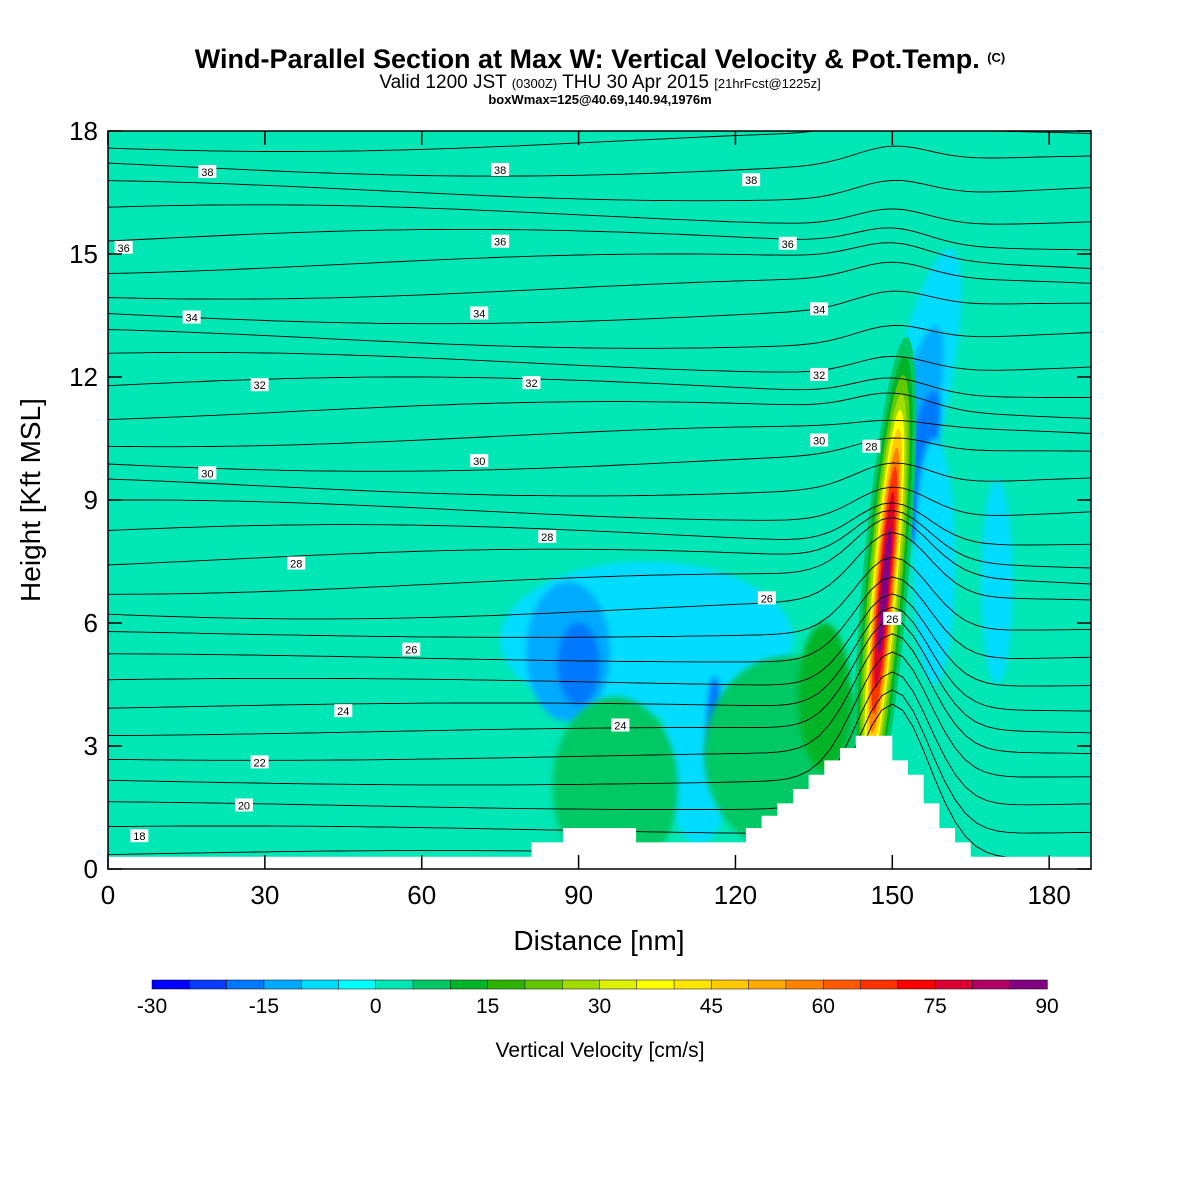 The height and width of the screenshot is (1200, 1200). I want to click on x-tick-label: 30, so click(264, 895).